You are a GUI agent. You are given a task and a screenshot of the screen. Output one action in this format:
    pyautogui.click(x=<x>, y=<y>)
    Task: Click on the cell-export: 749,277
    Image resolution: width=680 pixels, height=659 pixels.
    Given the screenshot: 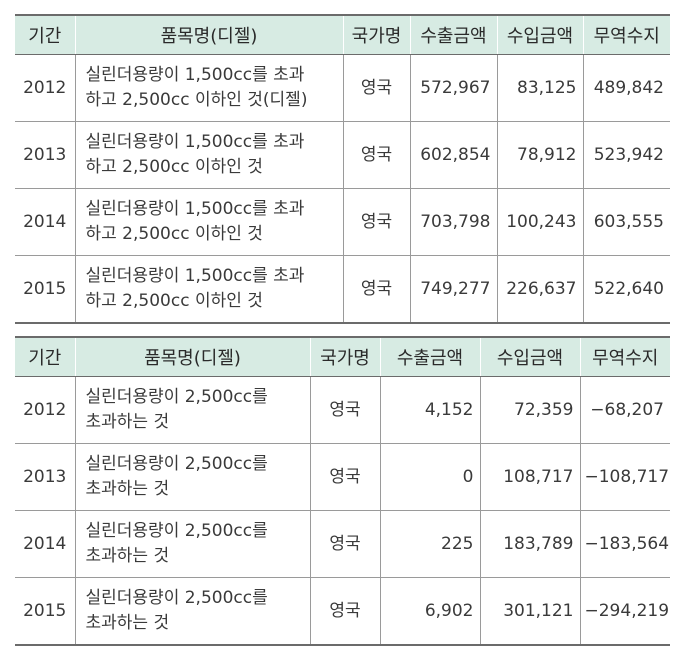 What is the action you would take?
    pyautogui.click(x=453, y=289)
    